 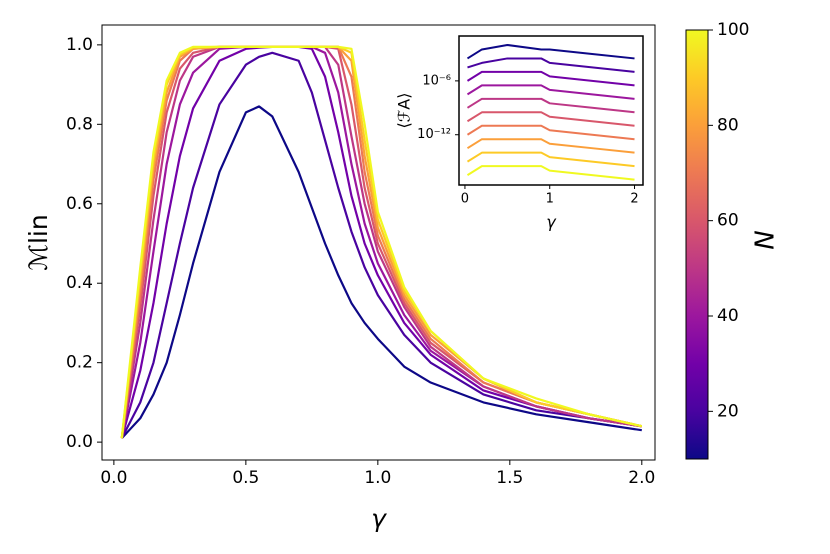 What do you see at coordinates (245, 478) in the screenshot?
I see `x-tick-label: 0.5` at bounding box center [245, 478].